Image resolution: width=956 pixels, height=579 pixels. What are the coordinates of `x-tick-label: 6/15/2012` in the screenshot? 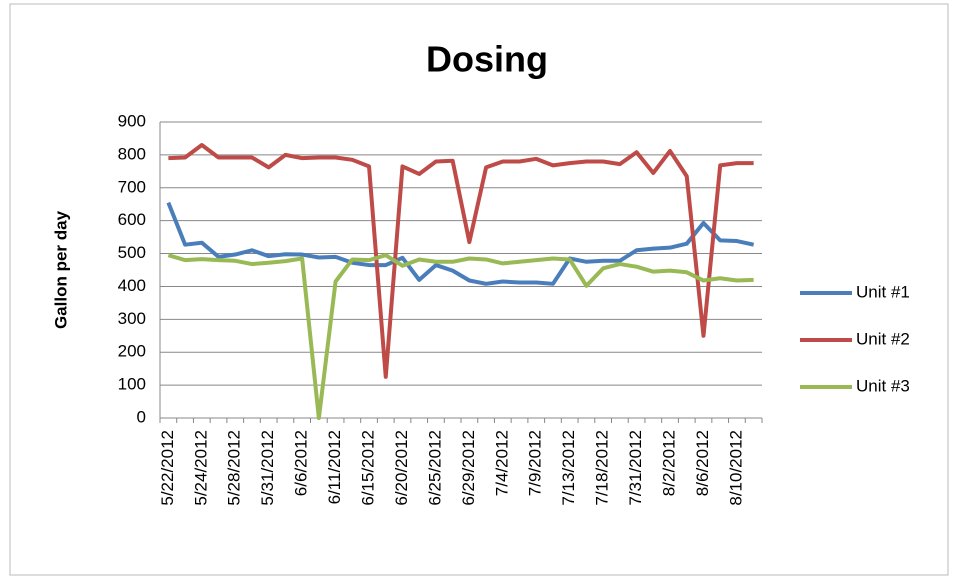 It's located at (368, 468).